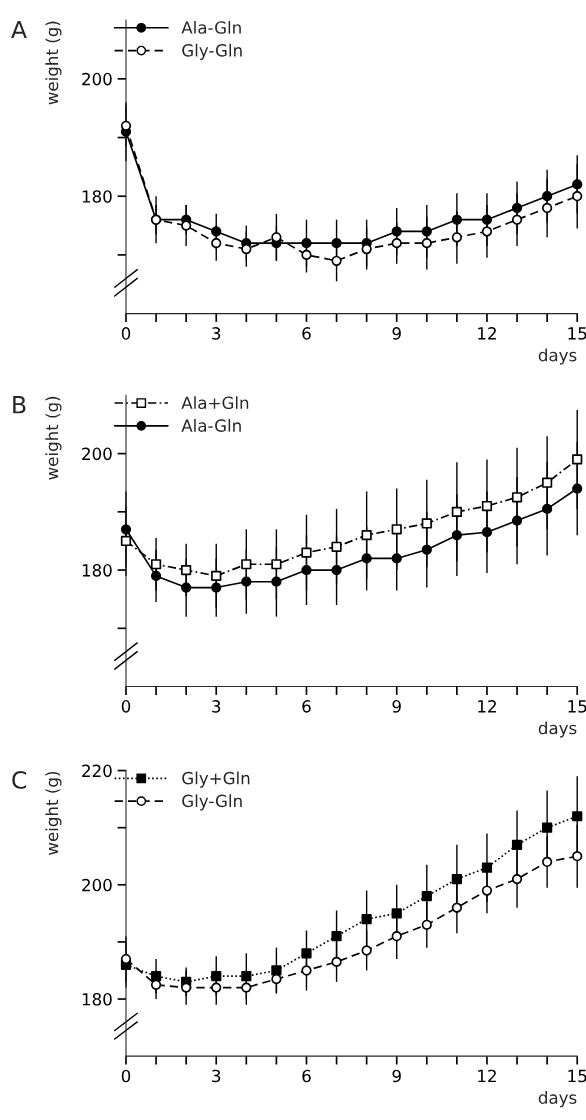 The image size is (586, 1120). I want to click on legend-label: Gly+Gln, so click(216, 779).